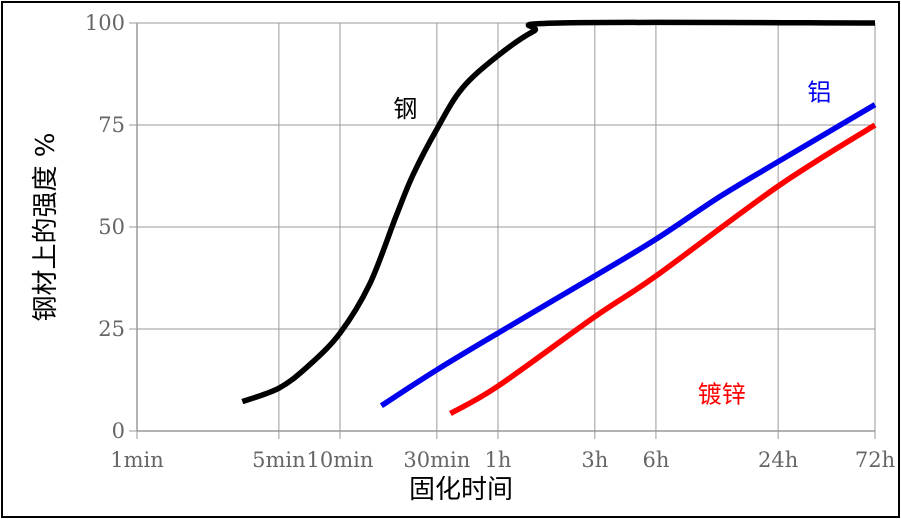 The height and width of the screenshot is (519, 901). I want to click on galvanized-label: 镀锌, so click(722, 394).